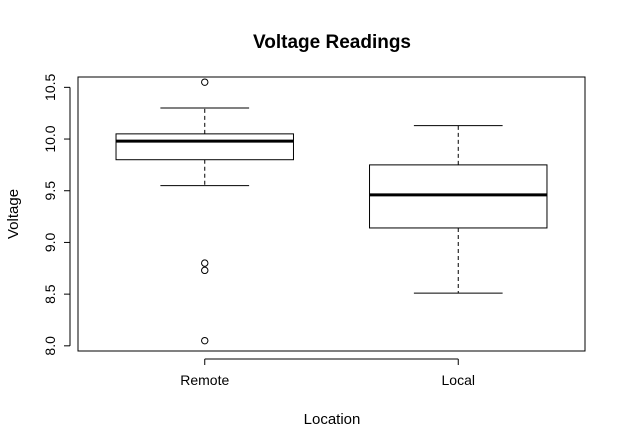  What do you see at coordinates (332, 42) in the screenshot?
I see `chart-title: Voltage Readings` at bounding box center [332, 42].